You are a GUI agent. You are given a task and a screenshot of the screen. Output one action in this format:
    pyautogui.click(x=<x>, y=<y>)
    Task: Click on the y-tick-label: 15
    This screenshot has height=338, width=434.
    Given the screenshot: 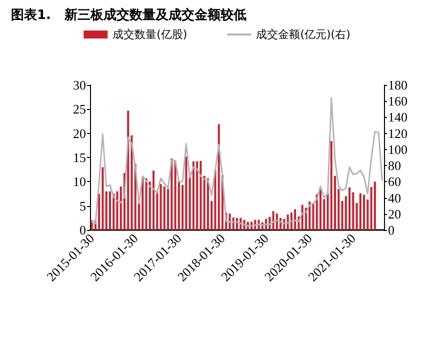 What is the action you would take?
    pyautogui.click(x=79, y=157)
    